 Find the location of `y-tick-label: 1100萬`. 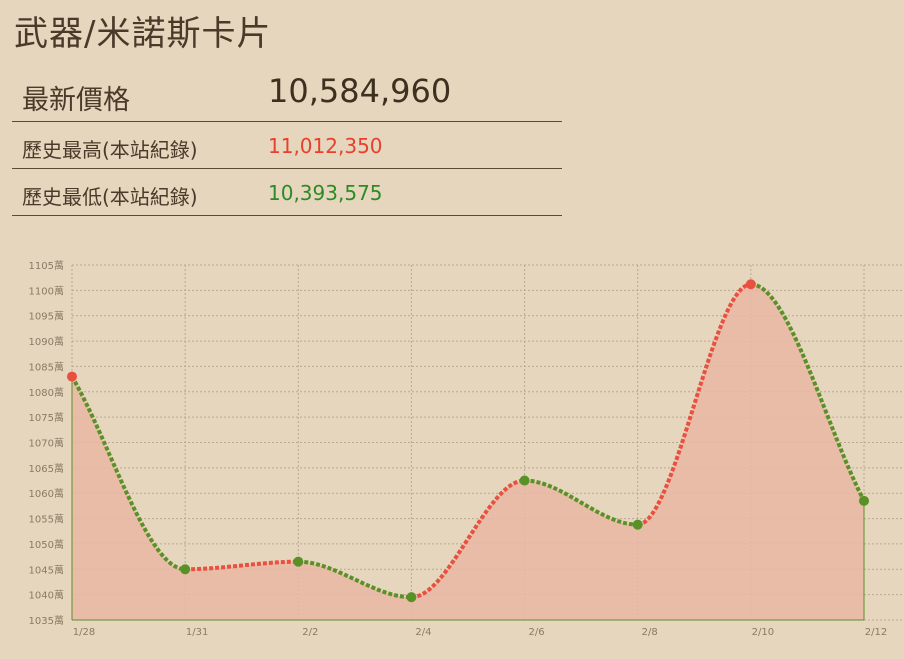

y-tick-label: 1100萬 is located at coordinates (46, 290).